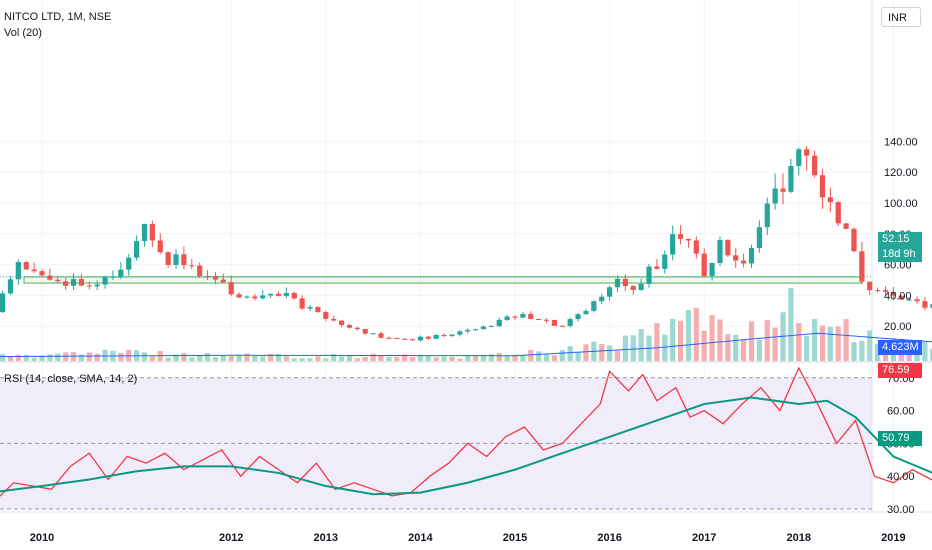 This screenshot has width=932, height=550. I want to click on price-axis-tick-label: 40.00, so click(898, 296).